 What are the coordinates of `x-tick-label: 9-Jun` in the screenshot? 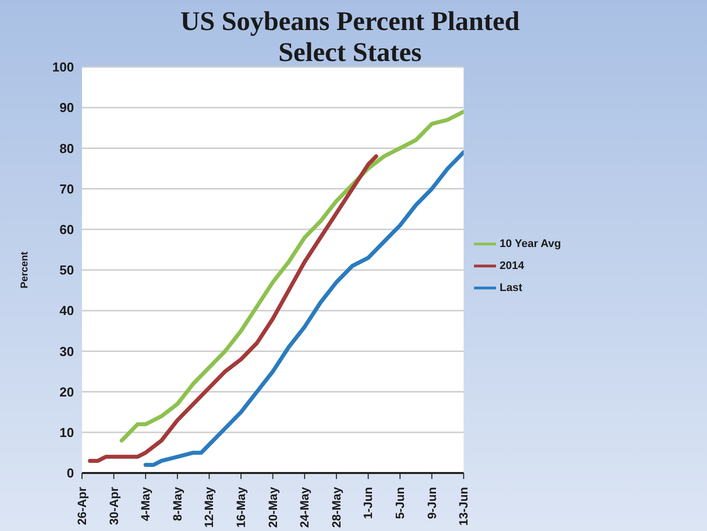 It's located at (431, 503).